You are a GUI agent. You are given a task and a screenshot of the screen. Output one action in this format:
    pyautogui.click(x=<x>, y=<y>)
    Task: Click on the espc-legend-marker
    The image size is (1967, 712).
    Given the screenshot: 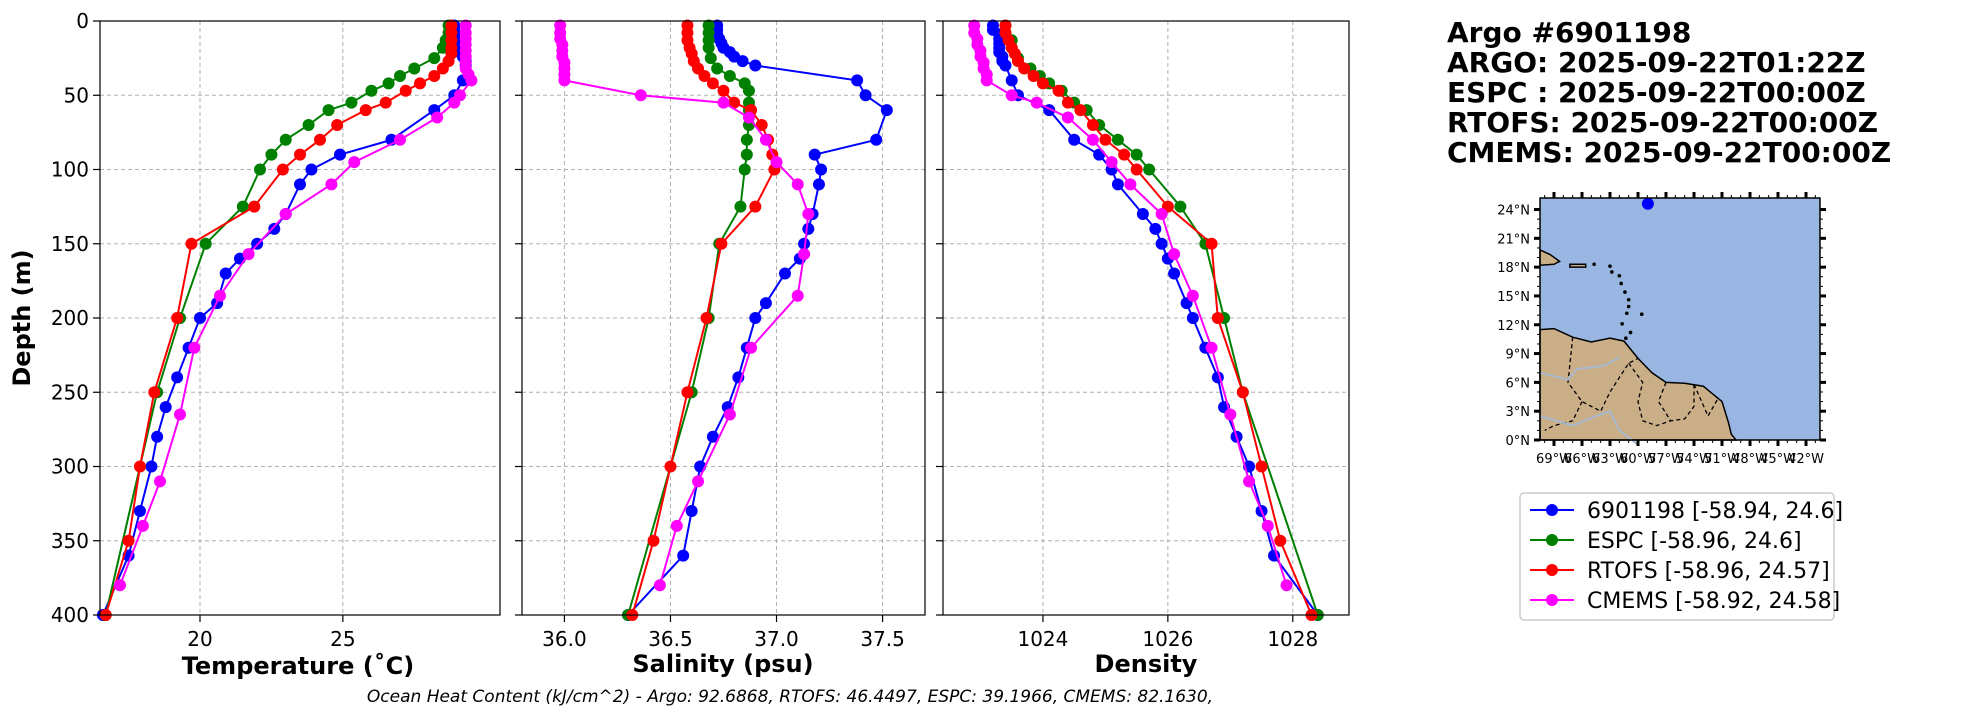 What is the action you would take?
    pyautogui.click(x=1552, y=540)
    